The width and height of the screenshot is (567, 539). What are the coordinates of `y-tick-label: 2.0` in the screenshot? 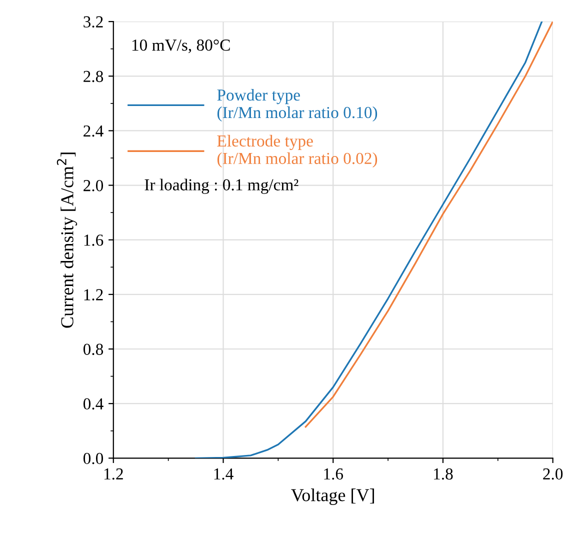 It's located at (94, 186).